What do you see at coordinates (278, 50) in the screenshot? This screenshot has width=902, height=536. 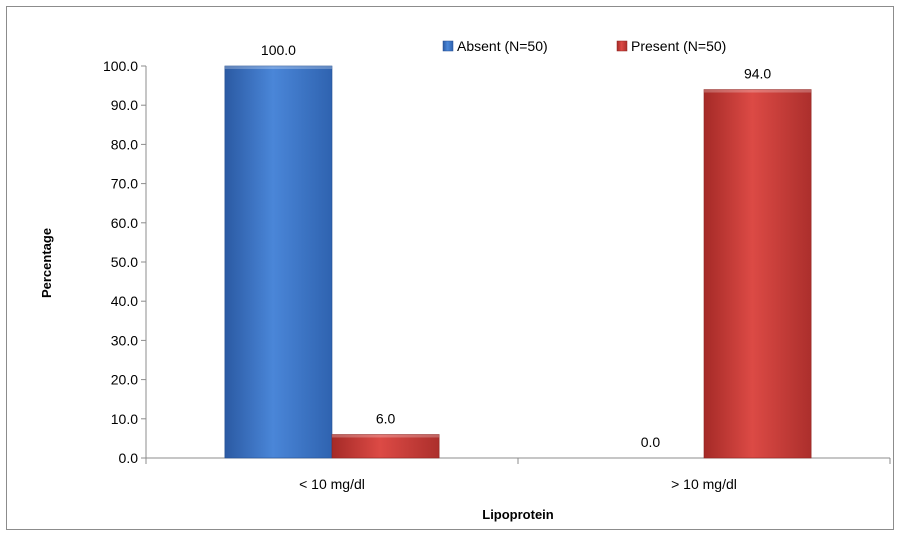 I see `data-label-0-0: 100.0` at bounding box center [278, 50].